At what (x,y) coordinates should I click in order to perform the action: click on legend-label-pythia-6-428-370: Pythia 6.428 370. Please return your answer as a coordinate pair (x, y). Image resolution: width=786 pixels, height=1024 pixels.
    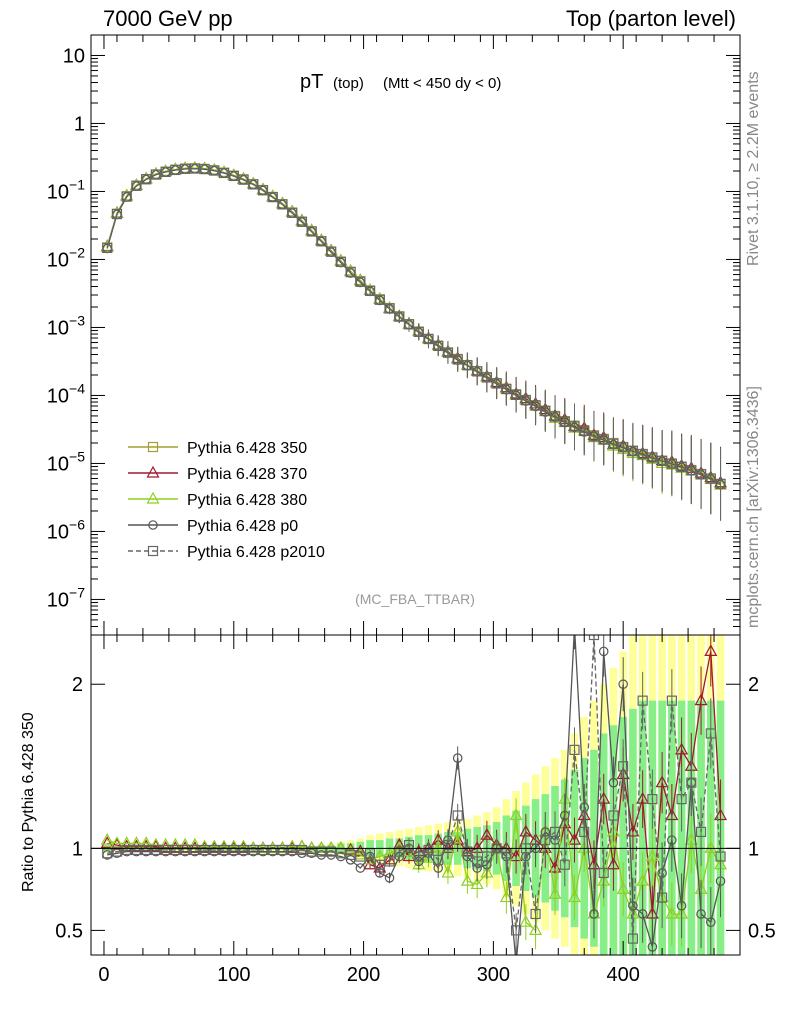
    Looking at the image, I should click on (247, 474).